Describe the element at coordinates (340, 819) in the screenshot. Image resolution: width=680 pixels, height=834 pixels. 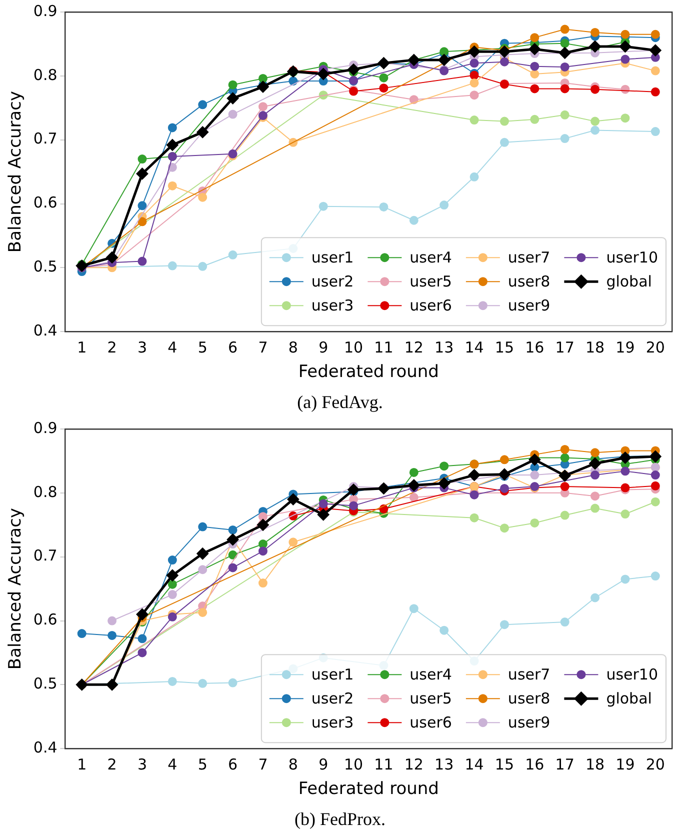
I see `text: (b) FedProx.` at that location.